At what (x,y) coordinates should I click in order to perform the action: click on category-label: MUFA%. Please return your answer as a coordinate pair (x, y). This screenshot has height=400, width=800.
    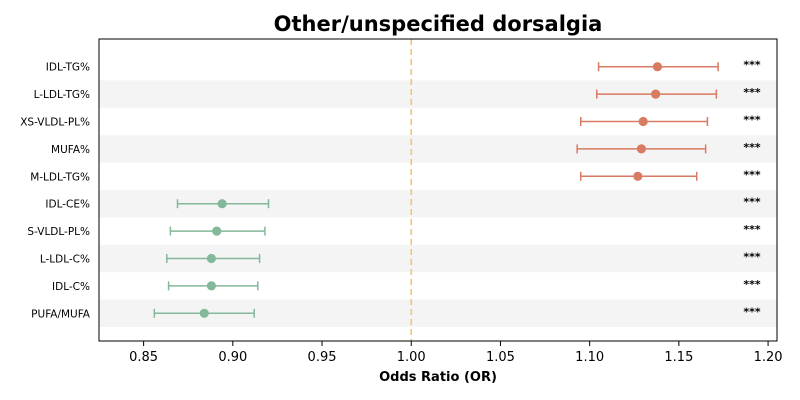
    Looking at the image, I should click on (70, 150).